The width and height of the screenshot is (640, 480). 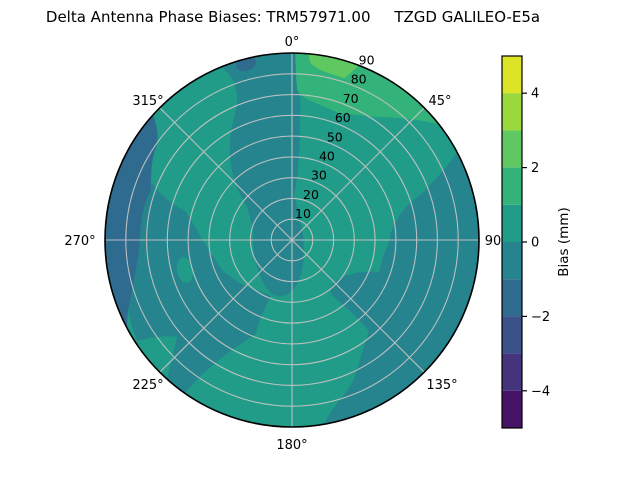 I want to click on elevation-label-20: 20, so click(x=311, y=194).